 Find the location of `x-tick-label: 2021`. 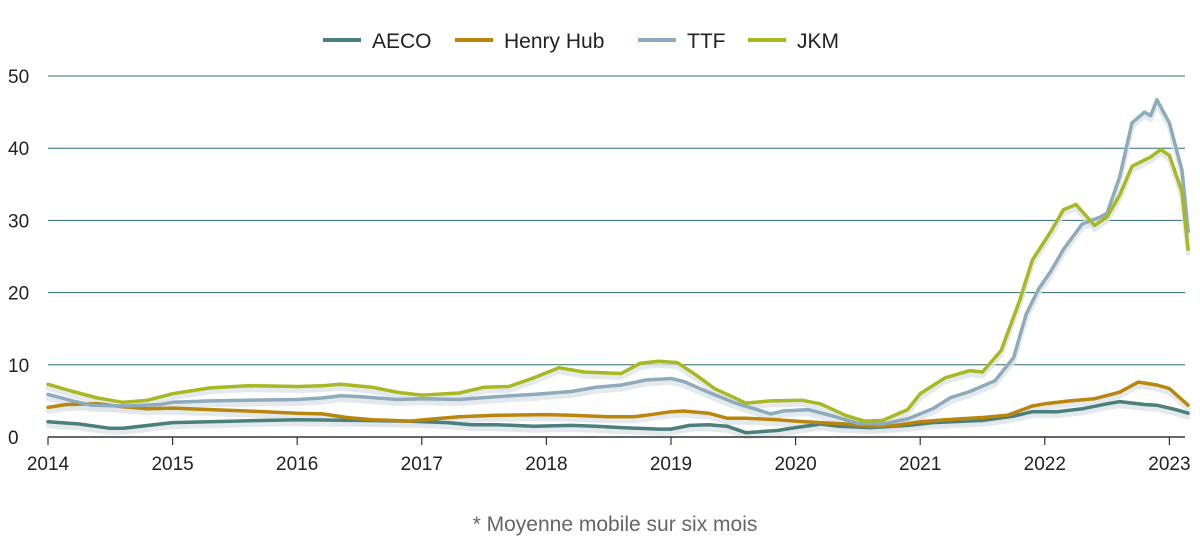

x-tick-label: 2021 is located at coordinates (920, 464).